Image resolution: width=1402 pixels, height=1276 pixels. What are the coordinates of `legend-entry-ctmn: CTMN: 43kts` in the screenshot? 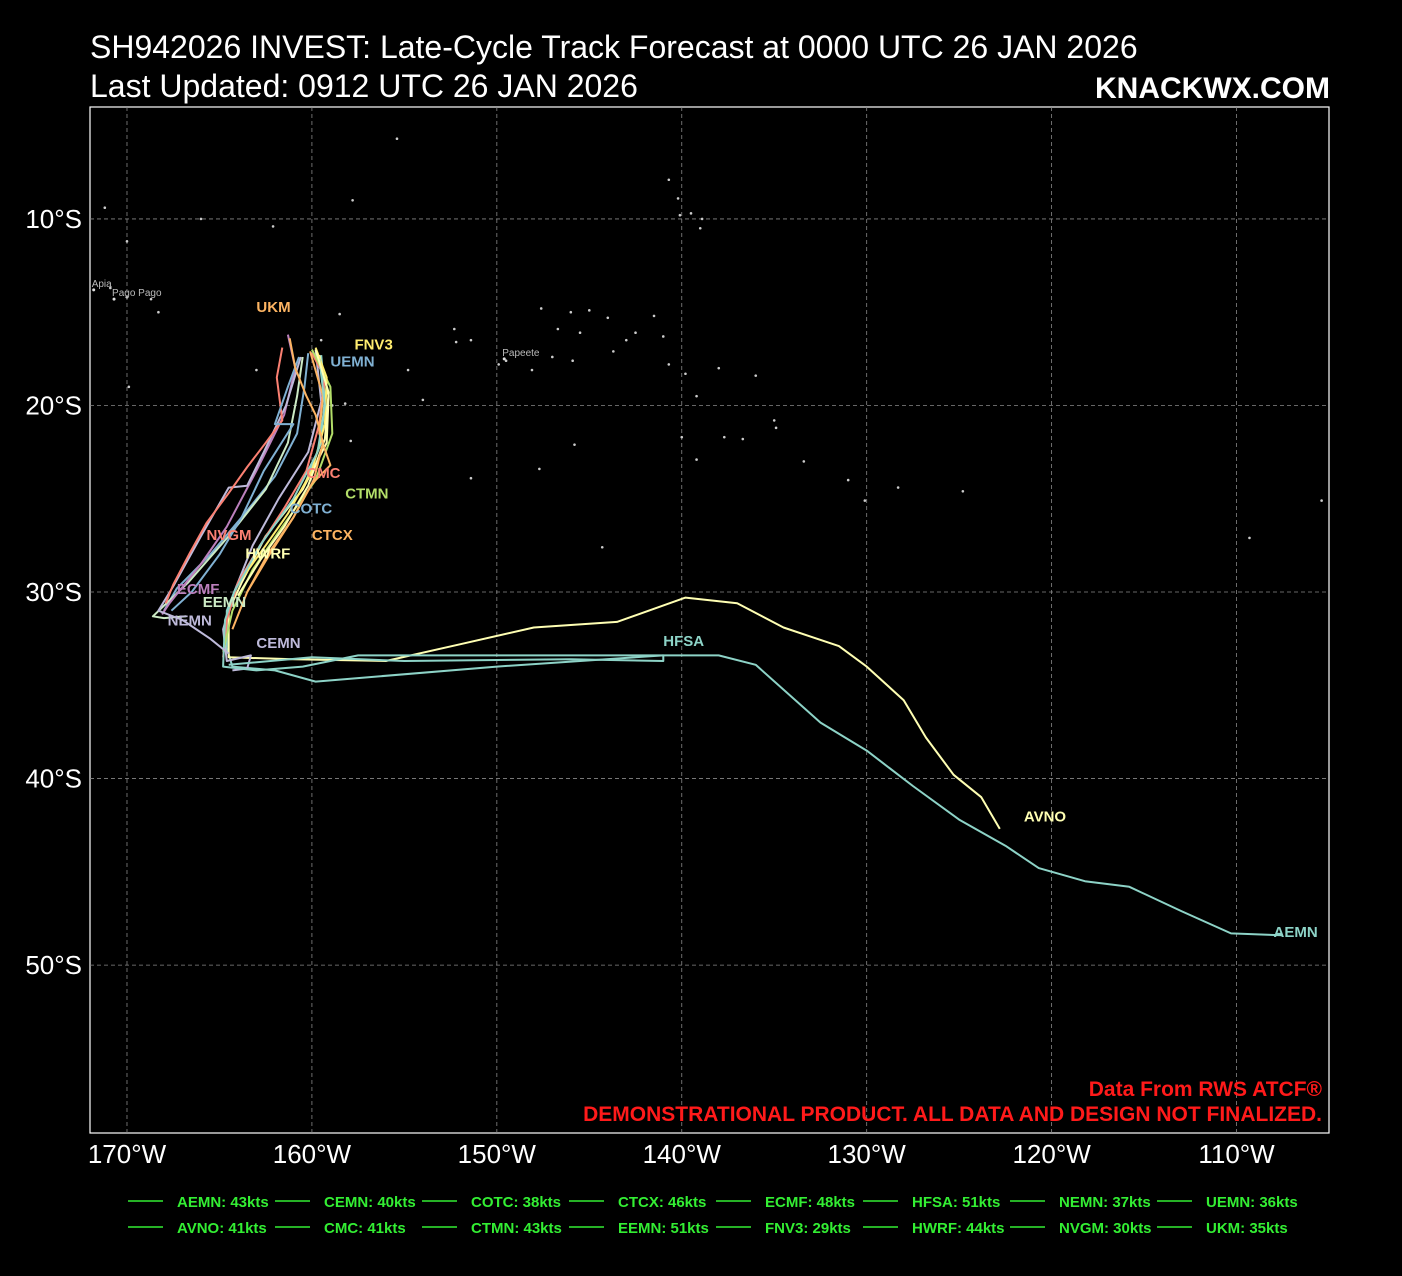 It's located at (516, 1228).